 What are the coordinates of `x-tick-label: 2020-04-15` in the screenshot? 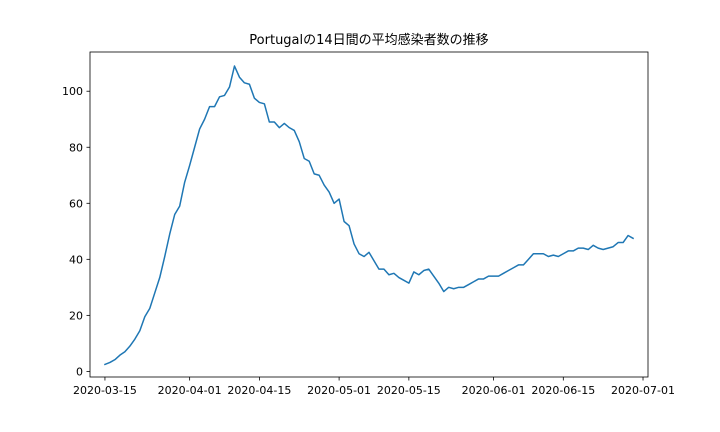 It's located at (259, 390).